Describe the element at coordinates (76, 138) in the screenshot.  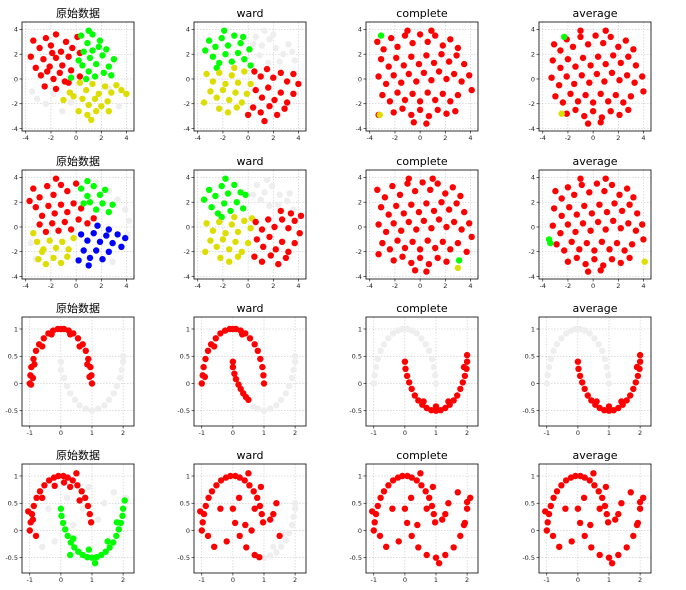
I see `x-tick-label: 0` at that location.